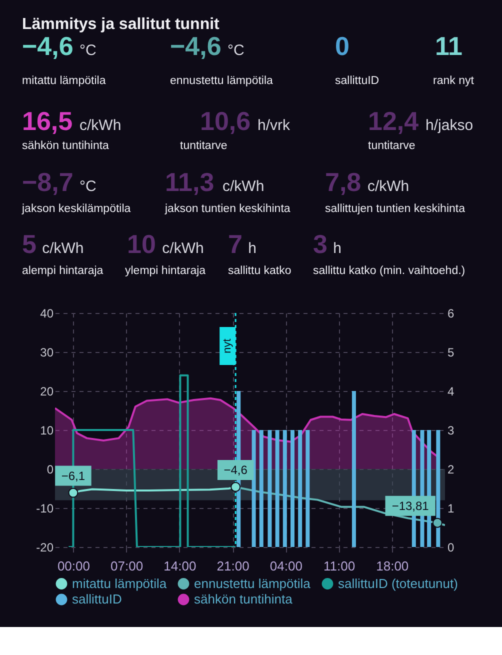  What do you see at coordinates (339, 566) in the screenshot?
I see `x-tick-label: 11:00` at bounding box center [339, 566].